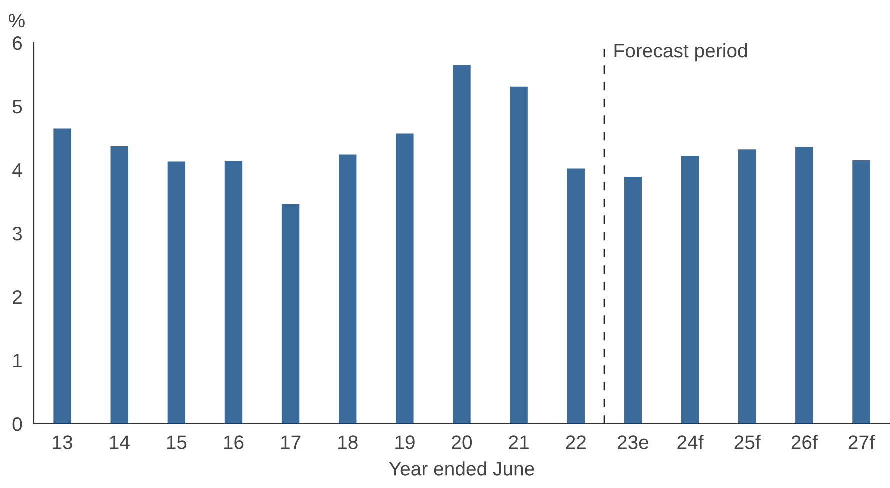 This screenshot has width=890, height=488. What do you see at coordinates (17, 297) in the screenshot?
I see `y-tick-label: 2` at bounding box center [17, 297].